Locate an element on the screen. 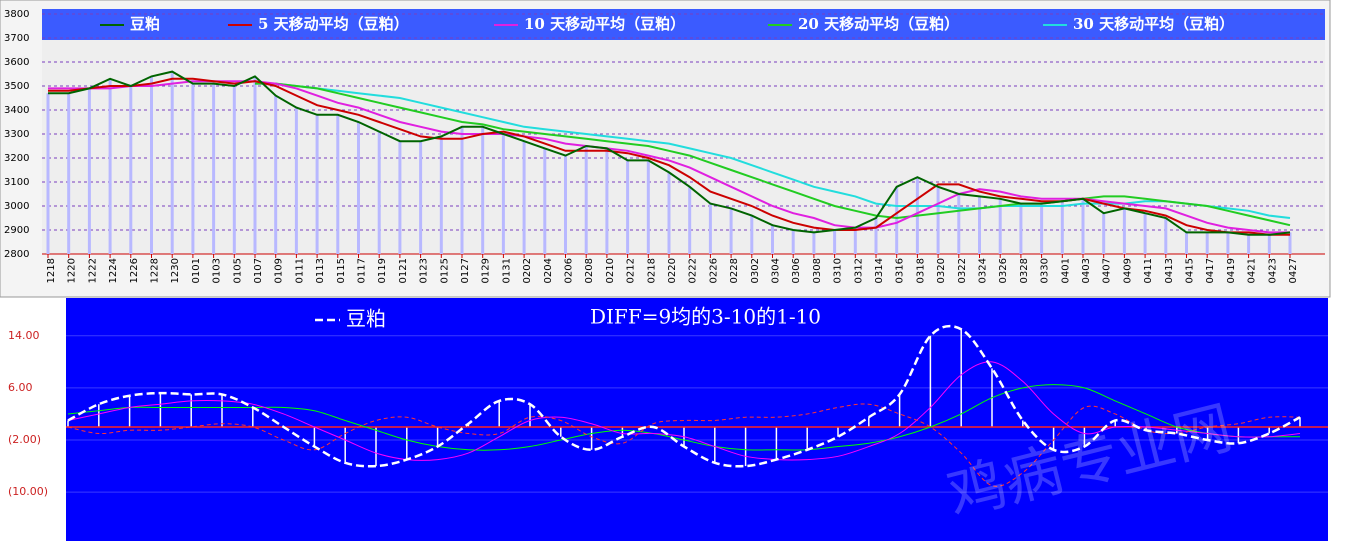 The height and width of the screenshot is (541, 1346). y-tick-label: 14.00 is located at coordinates (24, 335).